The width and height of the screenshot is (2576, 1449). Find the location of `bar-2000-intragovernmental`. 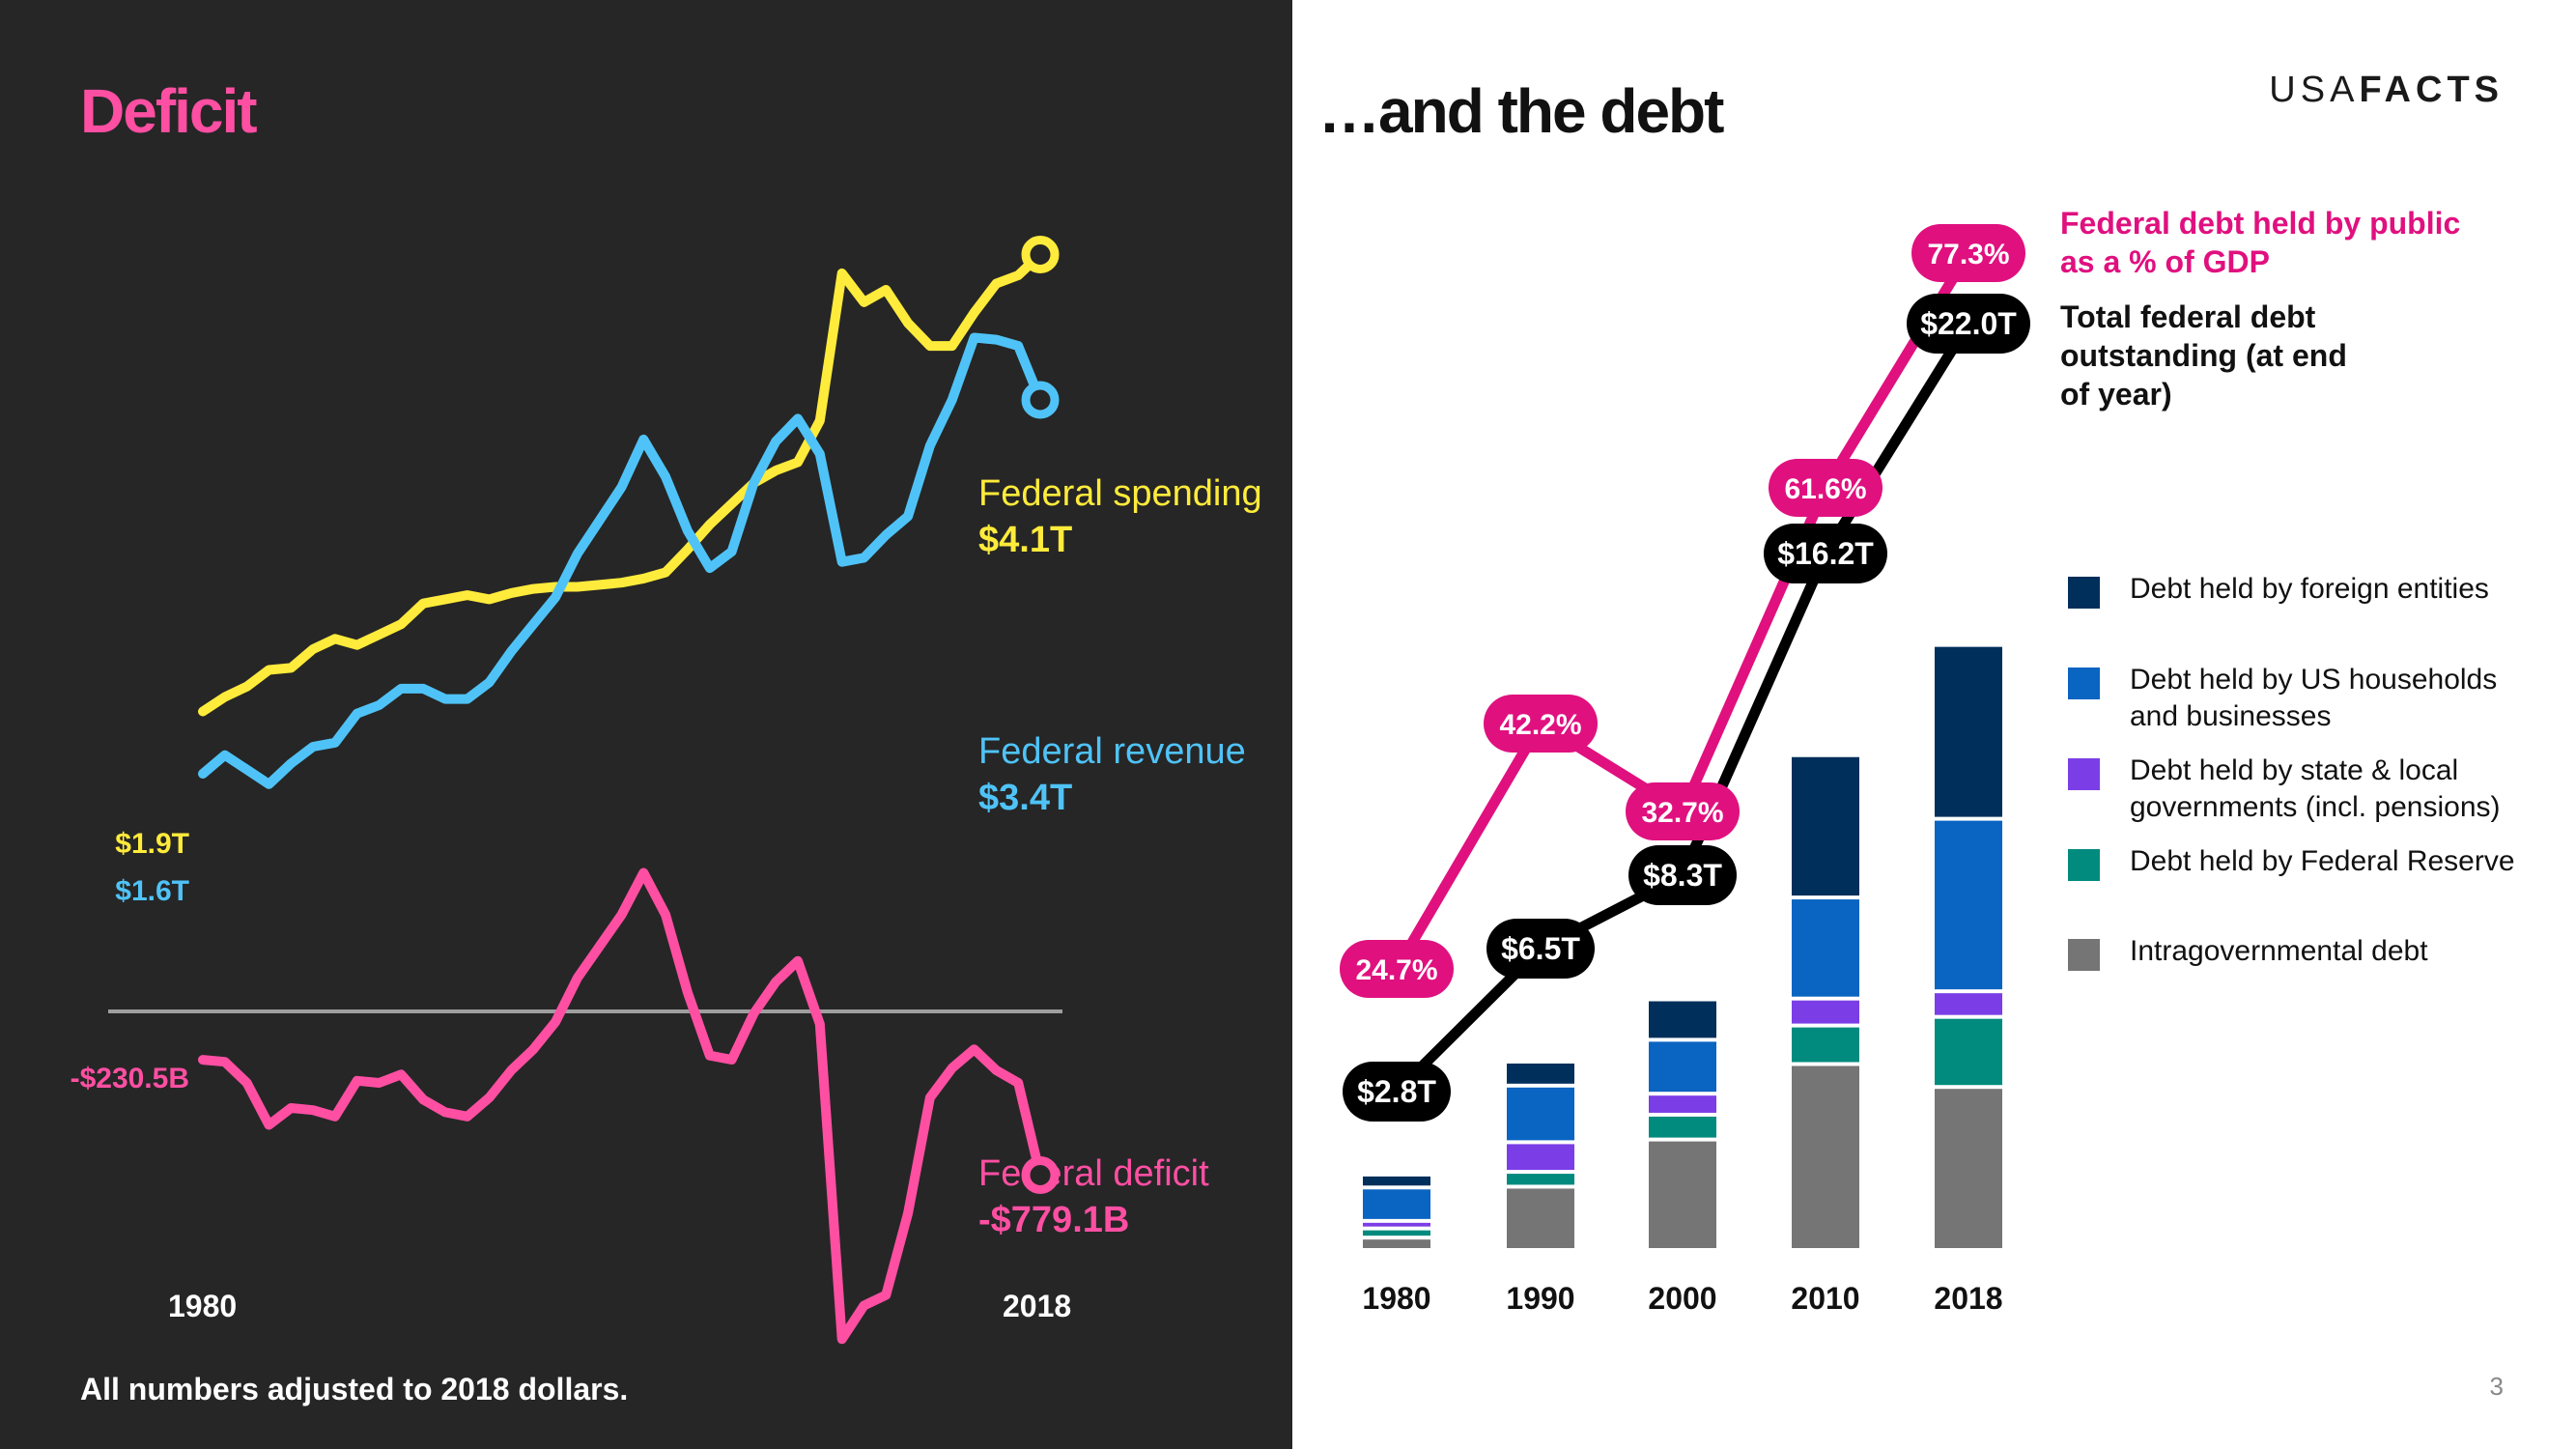

bar-2000-intragovernmental is located at coordinates (1682, 1194).